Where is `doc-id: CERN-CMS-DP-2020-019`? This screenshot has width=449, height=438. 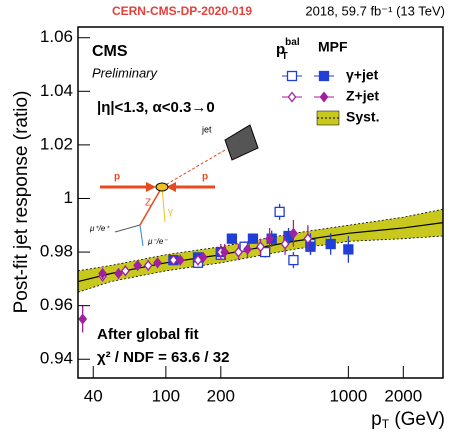
doc-id: CERN-CMS-DP-2020-019 is located at coordinates (182, 11).